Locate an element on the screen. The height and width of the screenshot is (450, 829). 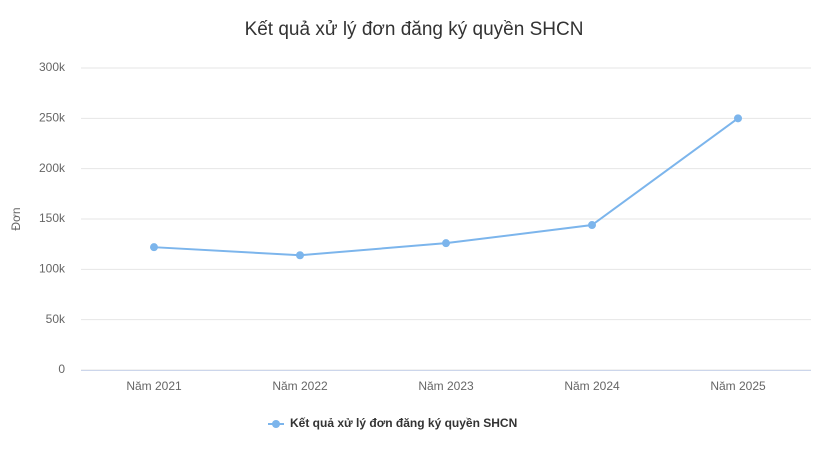
legend-label: Kết quả xử lý đơn đăng ký quyền SHCN is located at coordinates (403, 423).